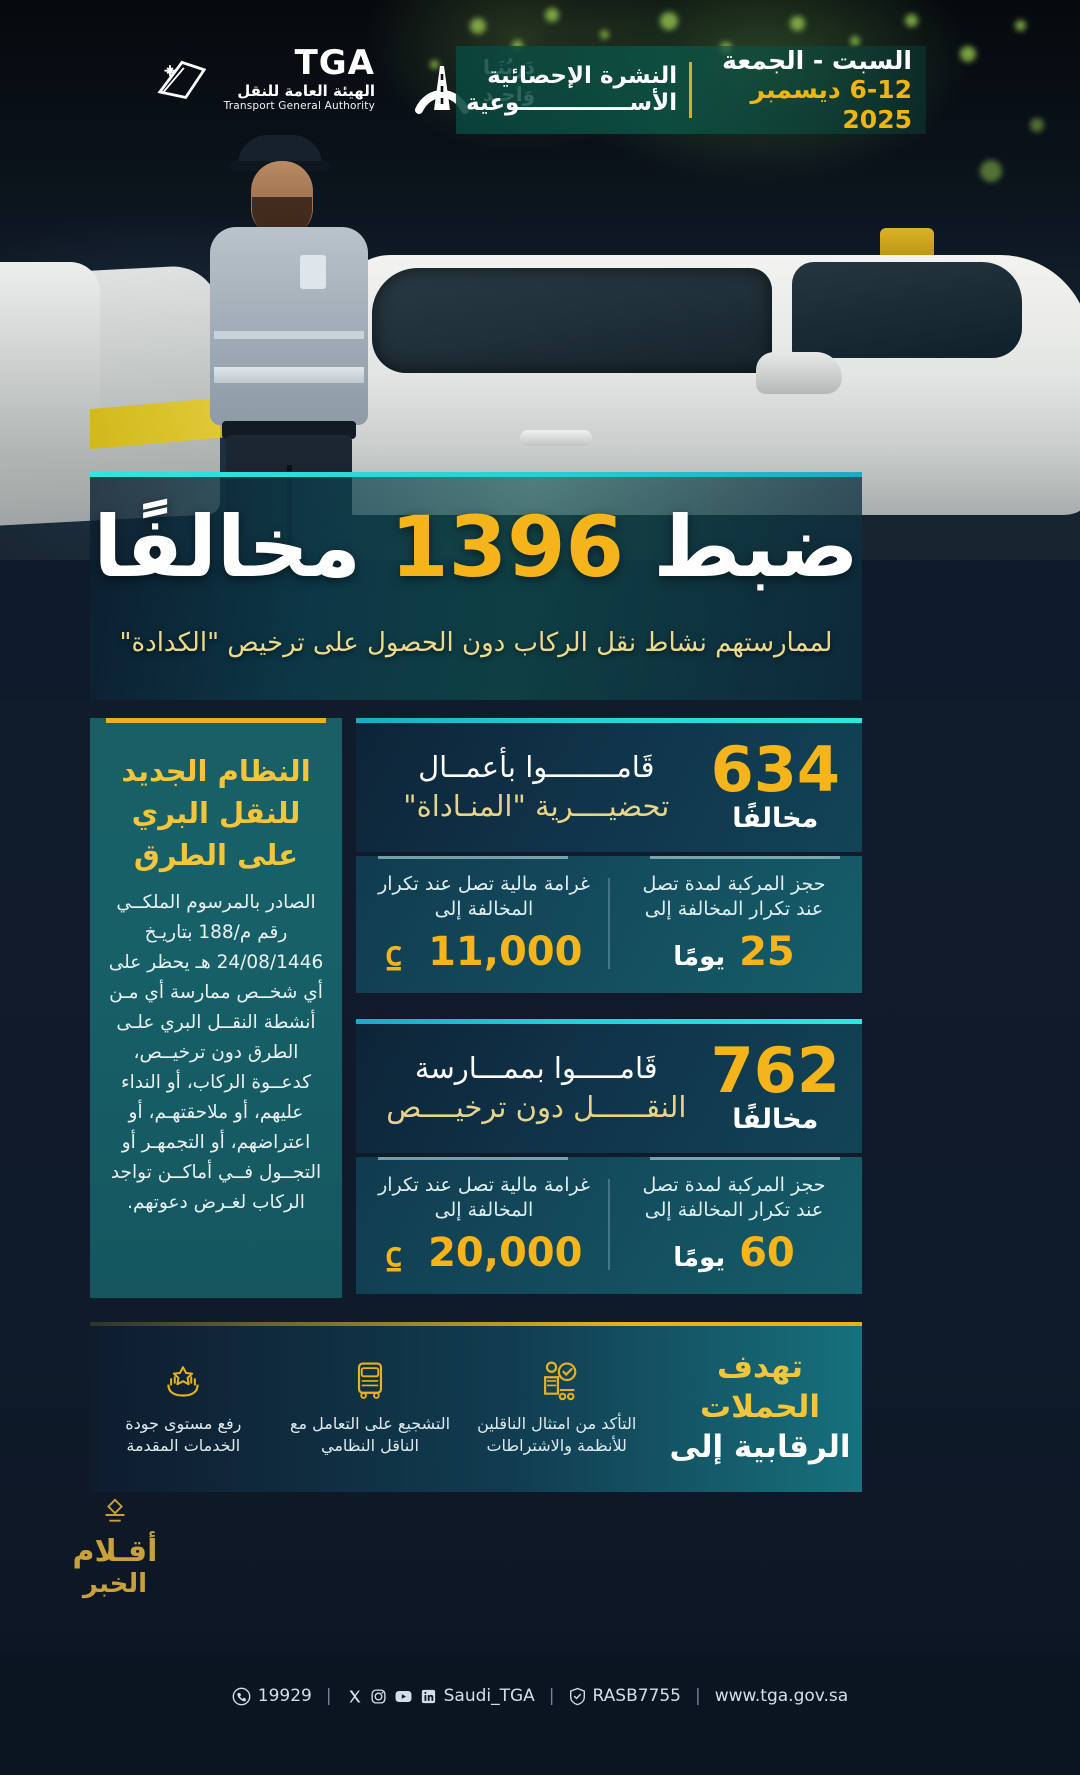 This screenshot has height=1775, width=1080. Describe the element at coordinates (489, 1696) in the screenshot. I see `footer-social-handle: Saudi_TGA` at that location.